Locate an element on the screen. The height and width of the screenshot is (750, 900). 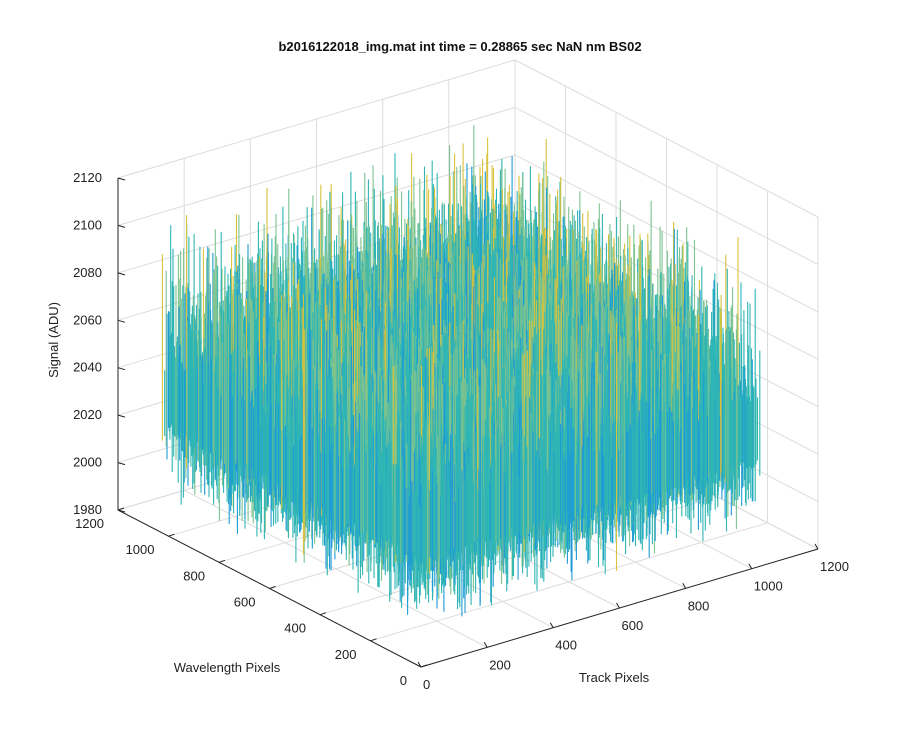
floor-gridline-y is located at coordinates (569, 582).